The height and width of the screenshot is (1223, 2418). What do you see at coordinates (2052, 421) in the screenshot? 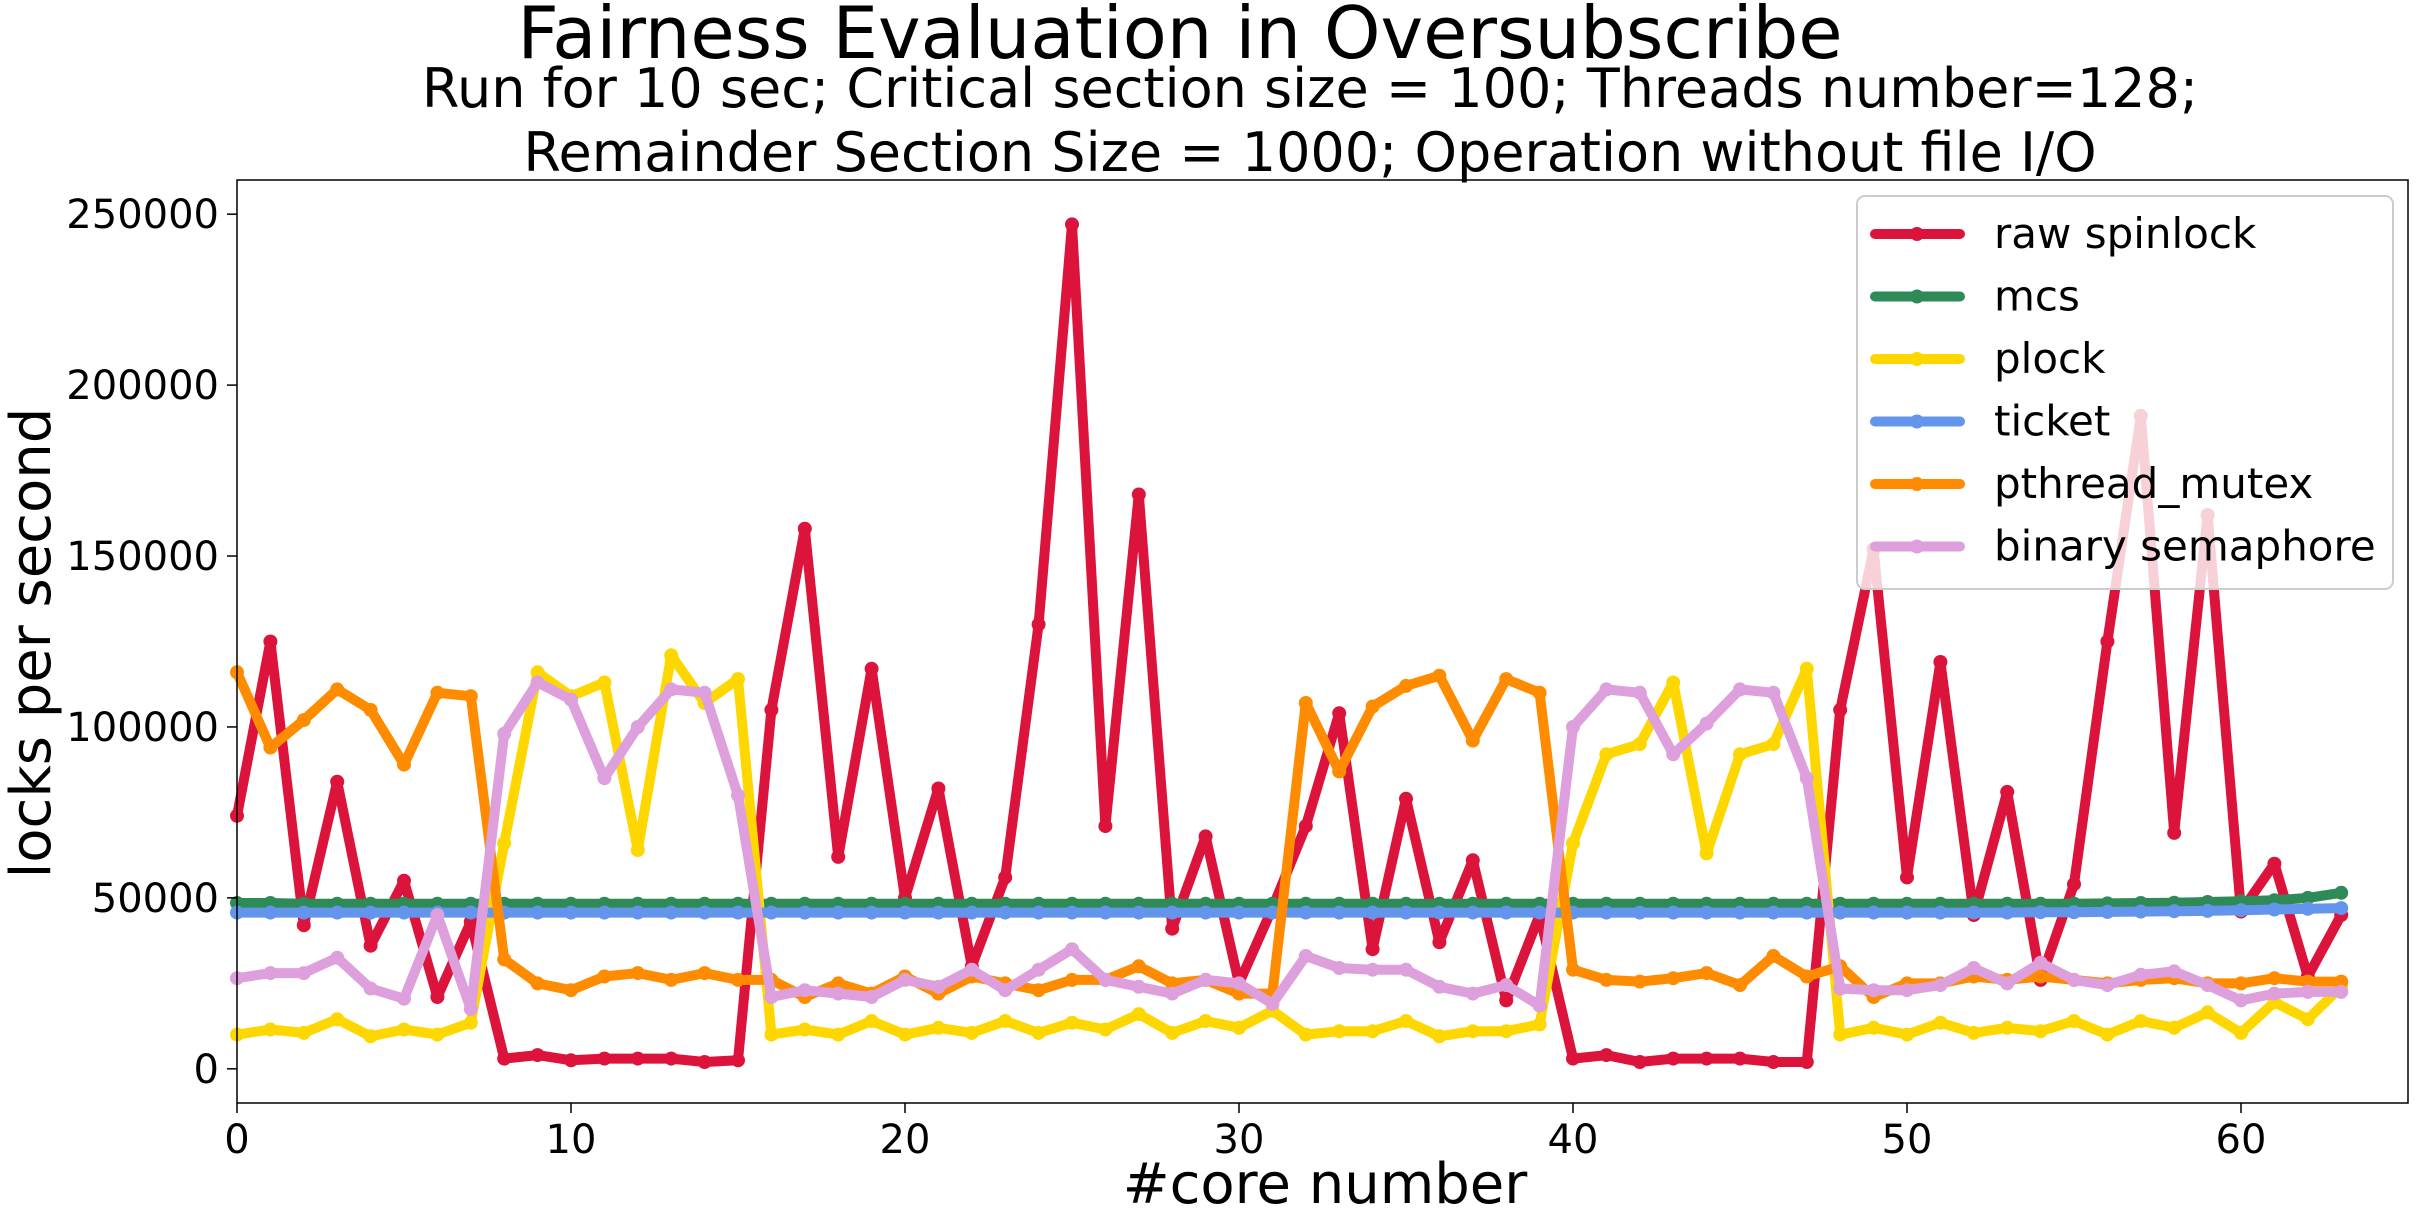
I see `legend-label: ticket` at bounding box center [2052, 421].